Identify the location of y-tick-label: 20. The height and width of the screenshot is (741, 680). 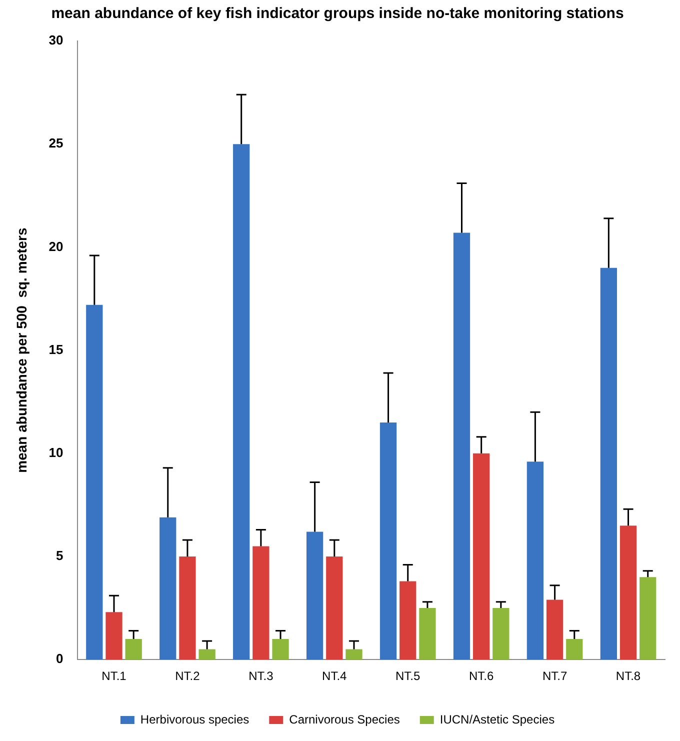
(56, 246).